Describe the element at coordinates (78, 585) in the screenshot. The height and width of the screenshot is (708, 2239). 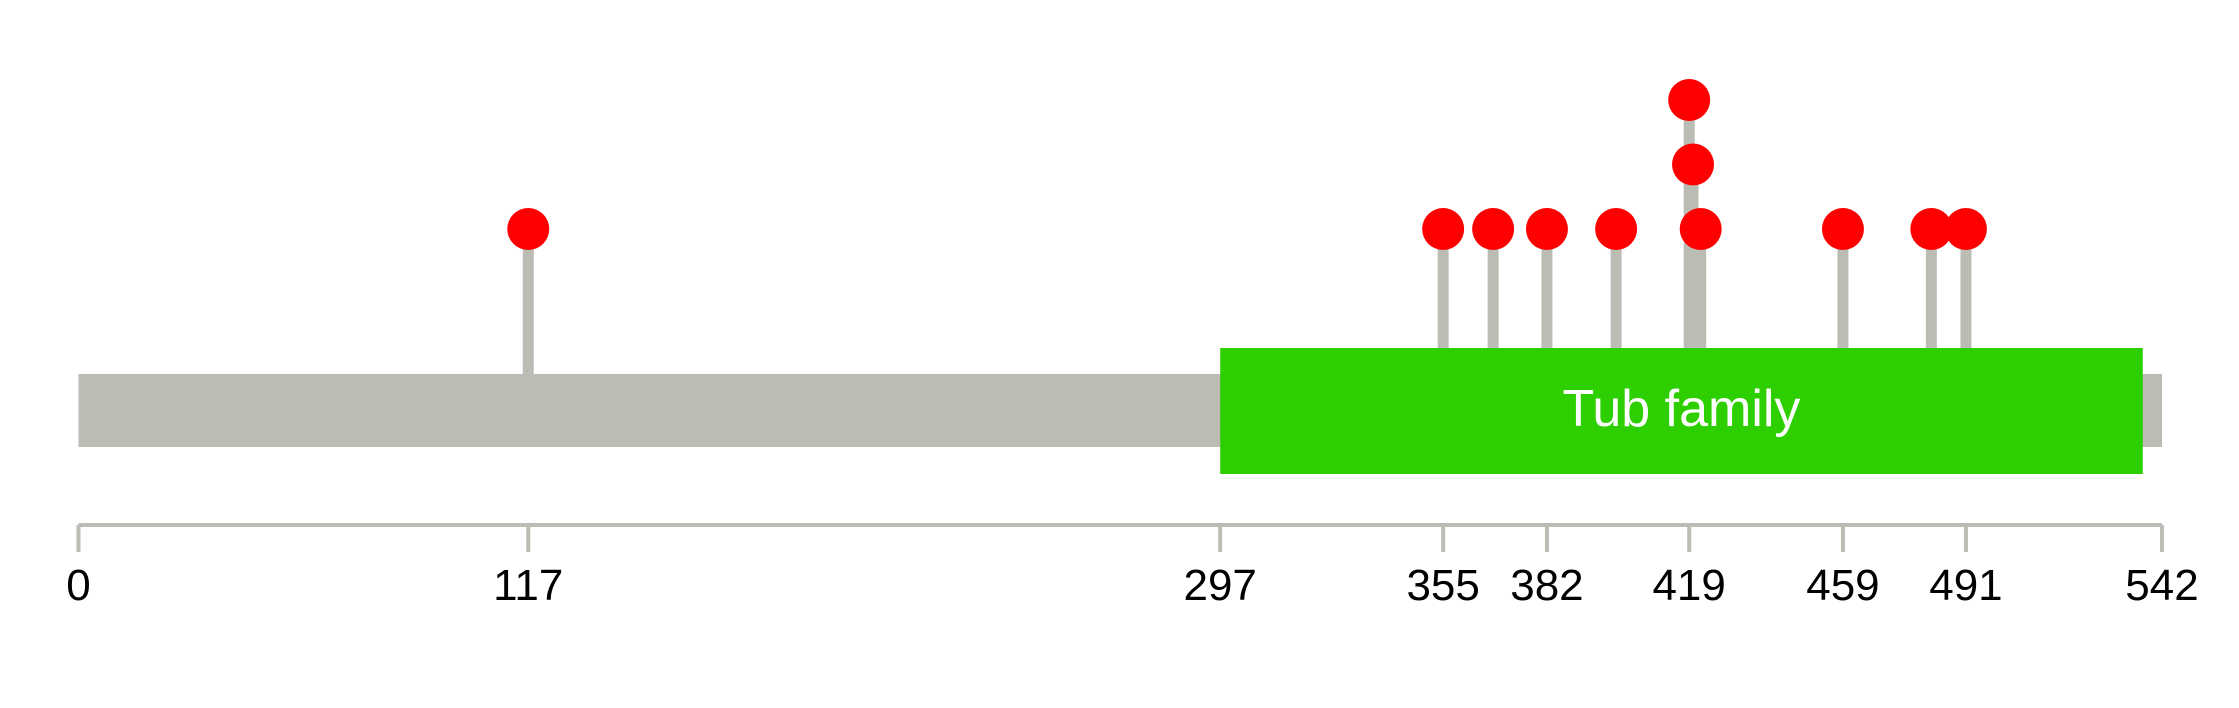
I see `axis-tick-label: 0` at that location.